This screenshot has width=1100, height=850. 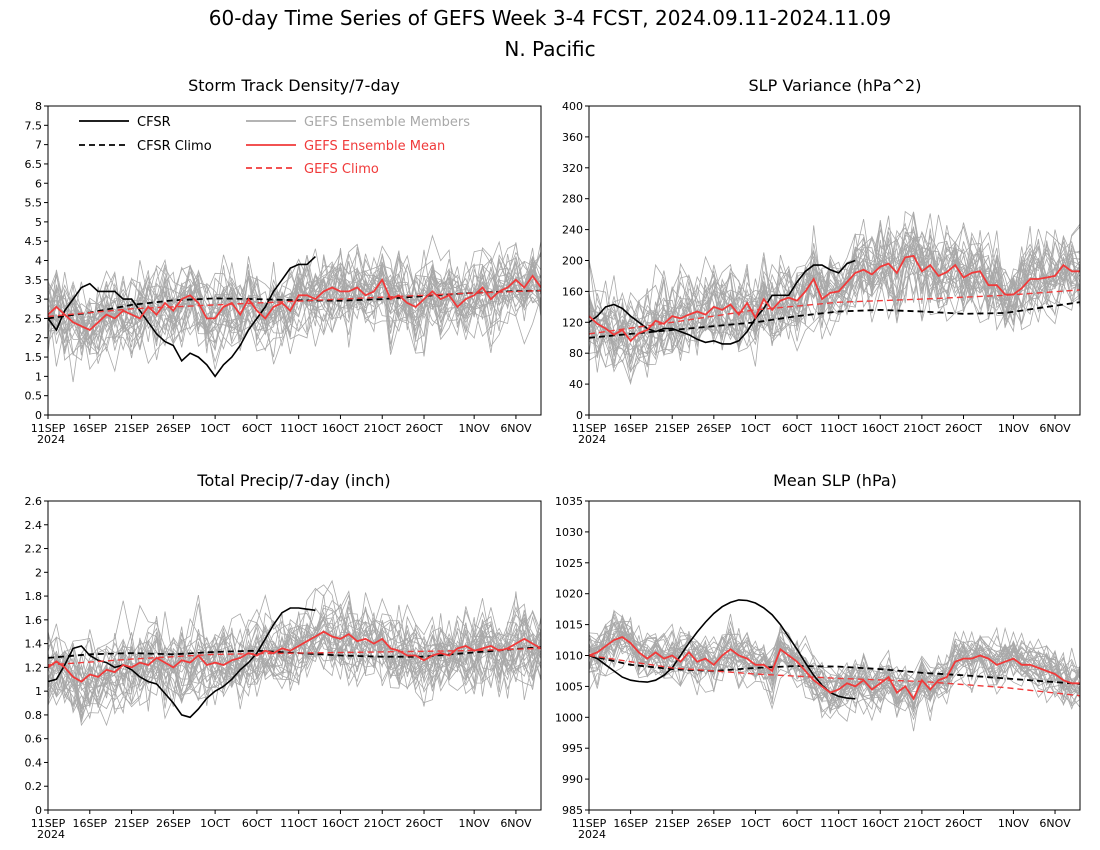 I want to click on y-tick-label: 3, so click(x=38, y=299).